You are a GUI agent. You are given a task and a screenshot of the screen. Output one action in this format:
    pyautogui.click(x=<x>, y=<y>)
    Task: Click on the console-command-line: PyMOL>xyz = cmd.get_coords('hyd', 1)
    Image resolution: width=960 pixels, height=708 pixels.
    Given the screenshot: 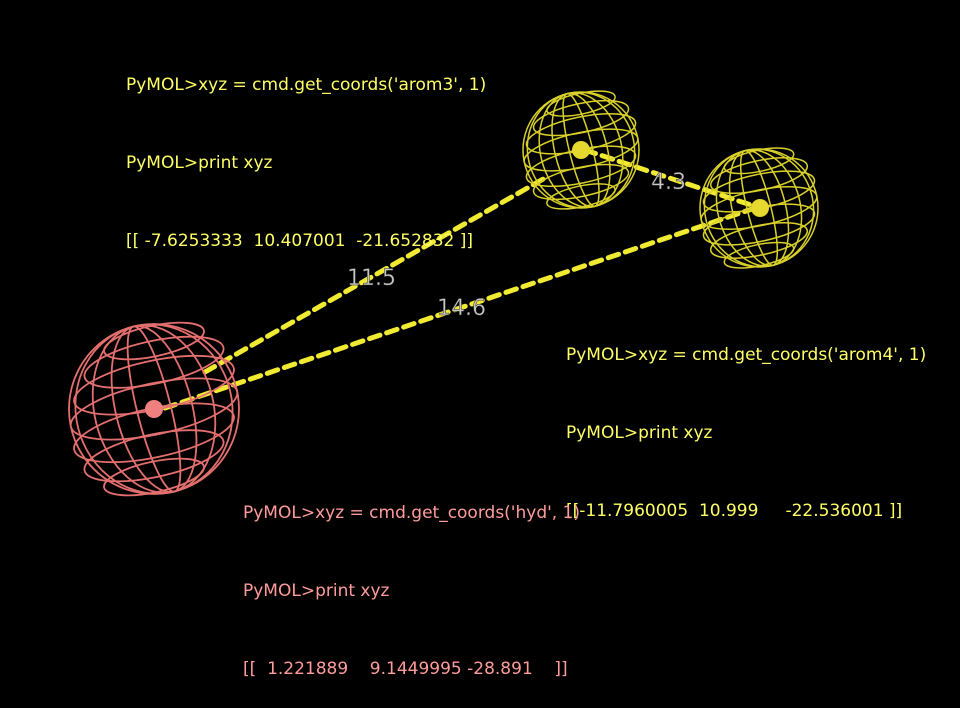 What is the action you would take?
    pyautogui.click(x=412, y=513)
    